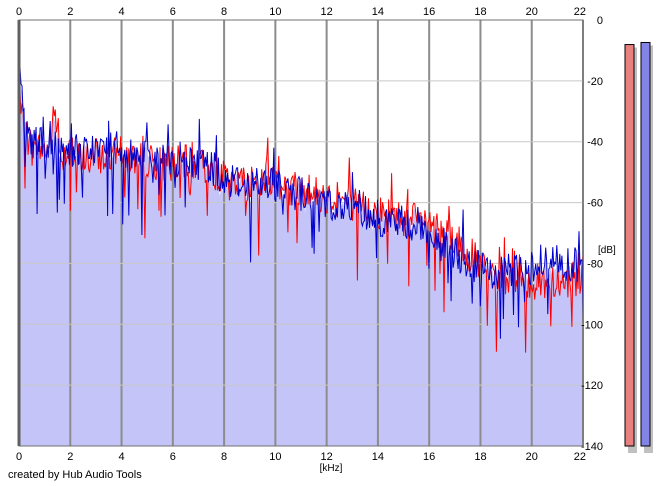  What do you see at coordinates (638, 247) in the screenshot?
I see `level-meters` at bounding box center [638, 247].